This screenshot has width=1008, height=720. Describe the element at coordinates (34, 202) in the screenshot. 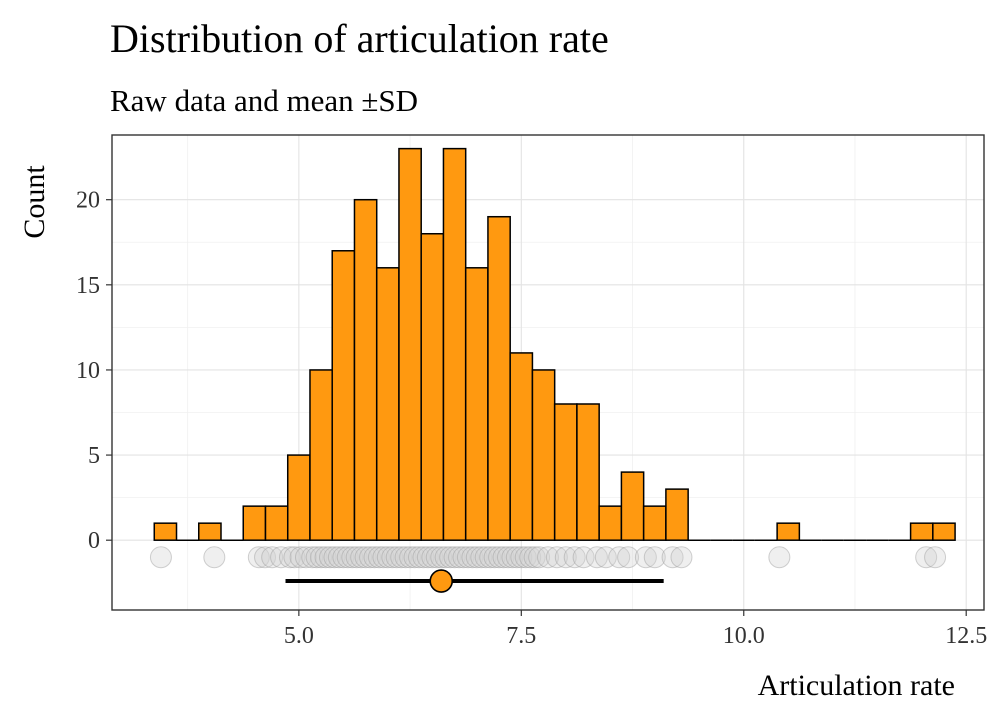

I see `y-axis-label: Count` at that location.